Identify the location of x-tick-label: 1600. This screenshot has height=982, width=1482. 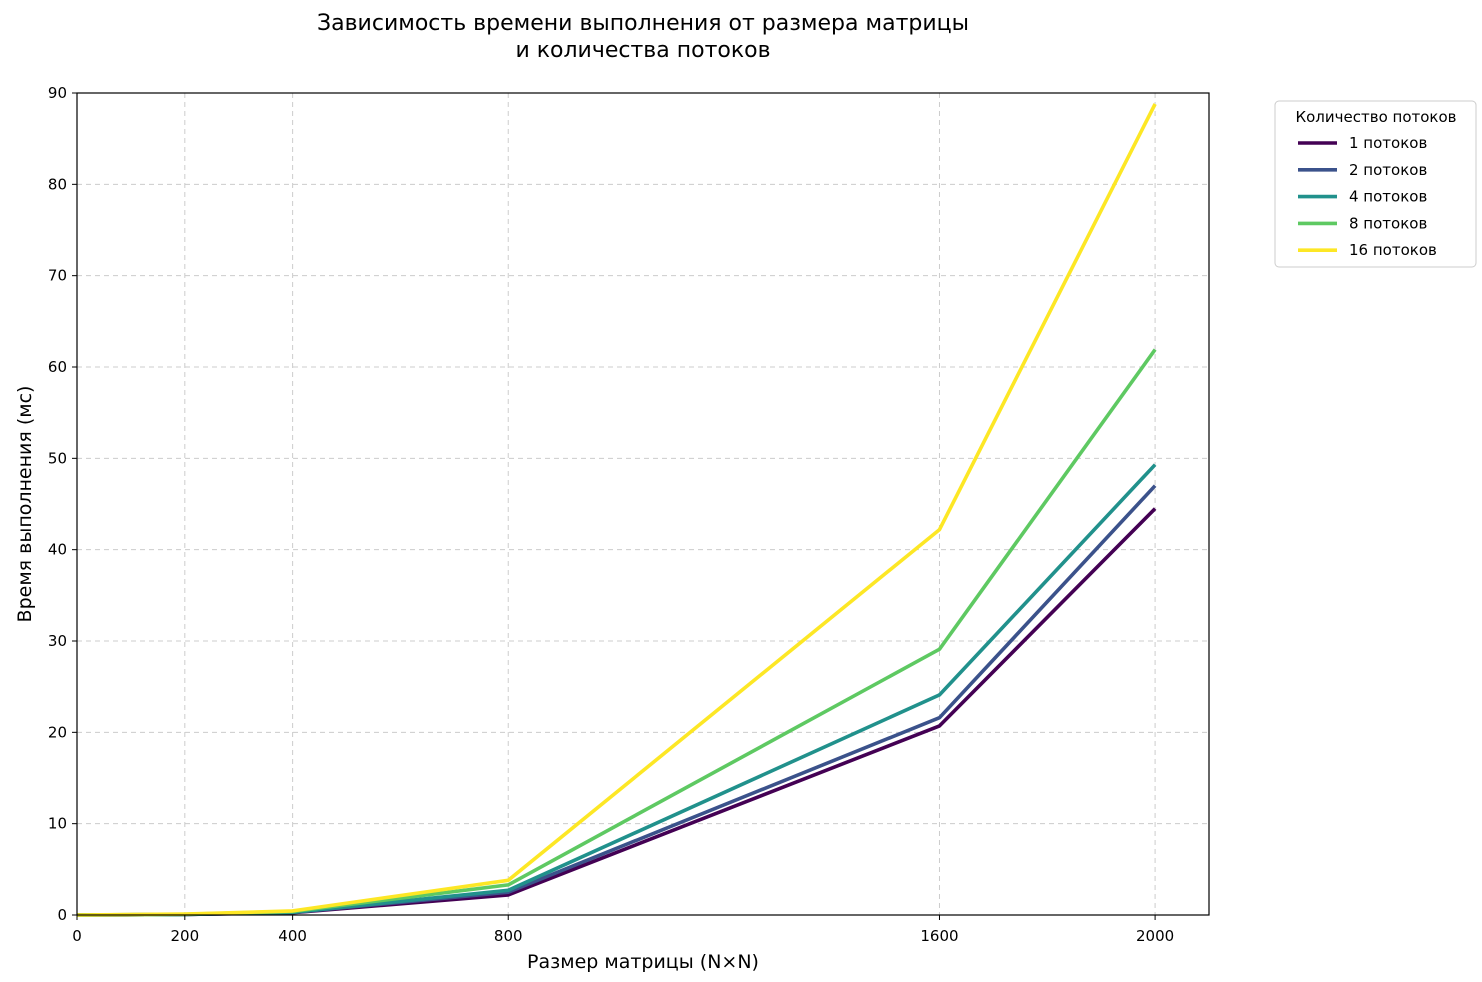
(939, 936).